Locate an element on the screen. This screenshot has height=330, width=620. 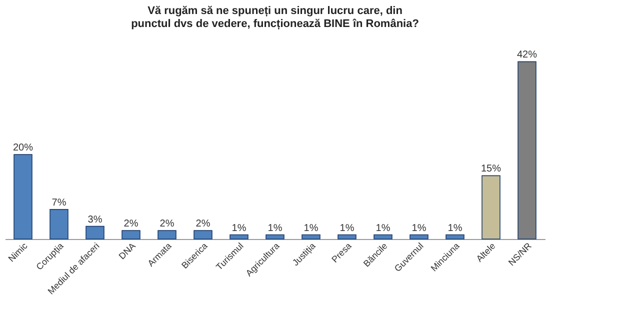
chart-title: Vă rugăm să ne spuneți un singur lucru care, din punctul dvs de vedere, funcționează BINE în România? is located at coordinates (275, 17).